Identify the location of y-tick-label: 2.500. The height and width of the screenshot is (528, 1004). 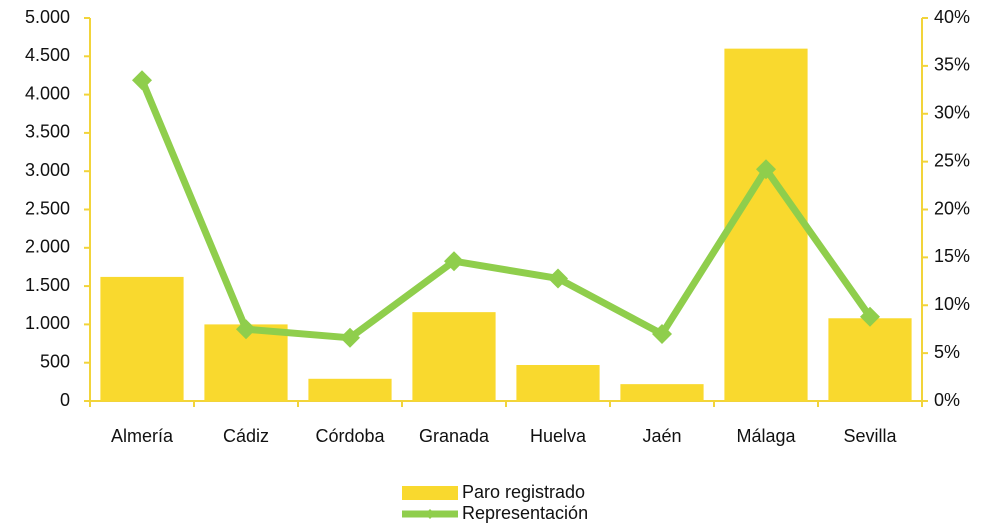
(47, 208).